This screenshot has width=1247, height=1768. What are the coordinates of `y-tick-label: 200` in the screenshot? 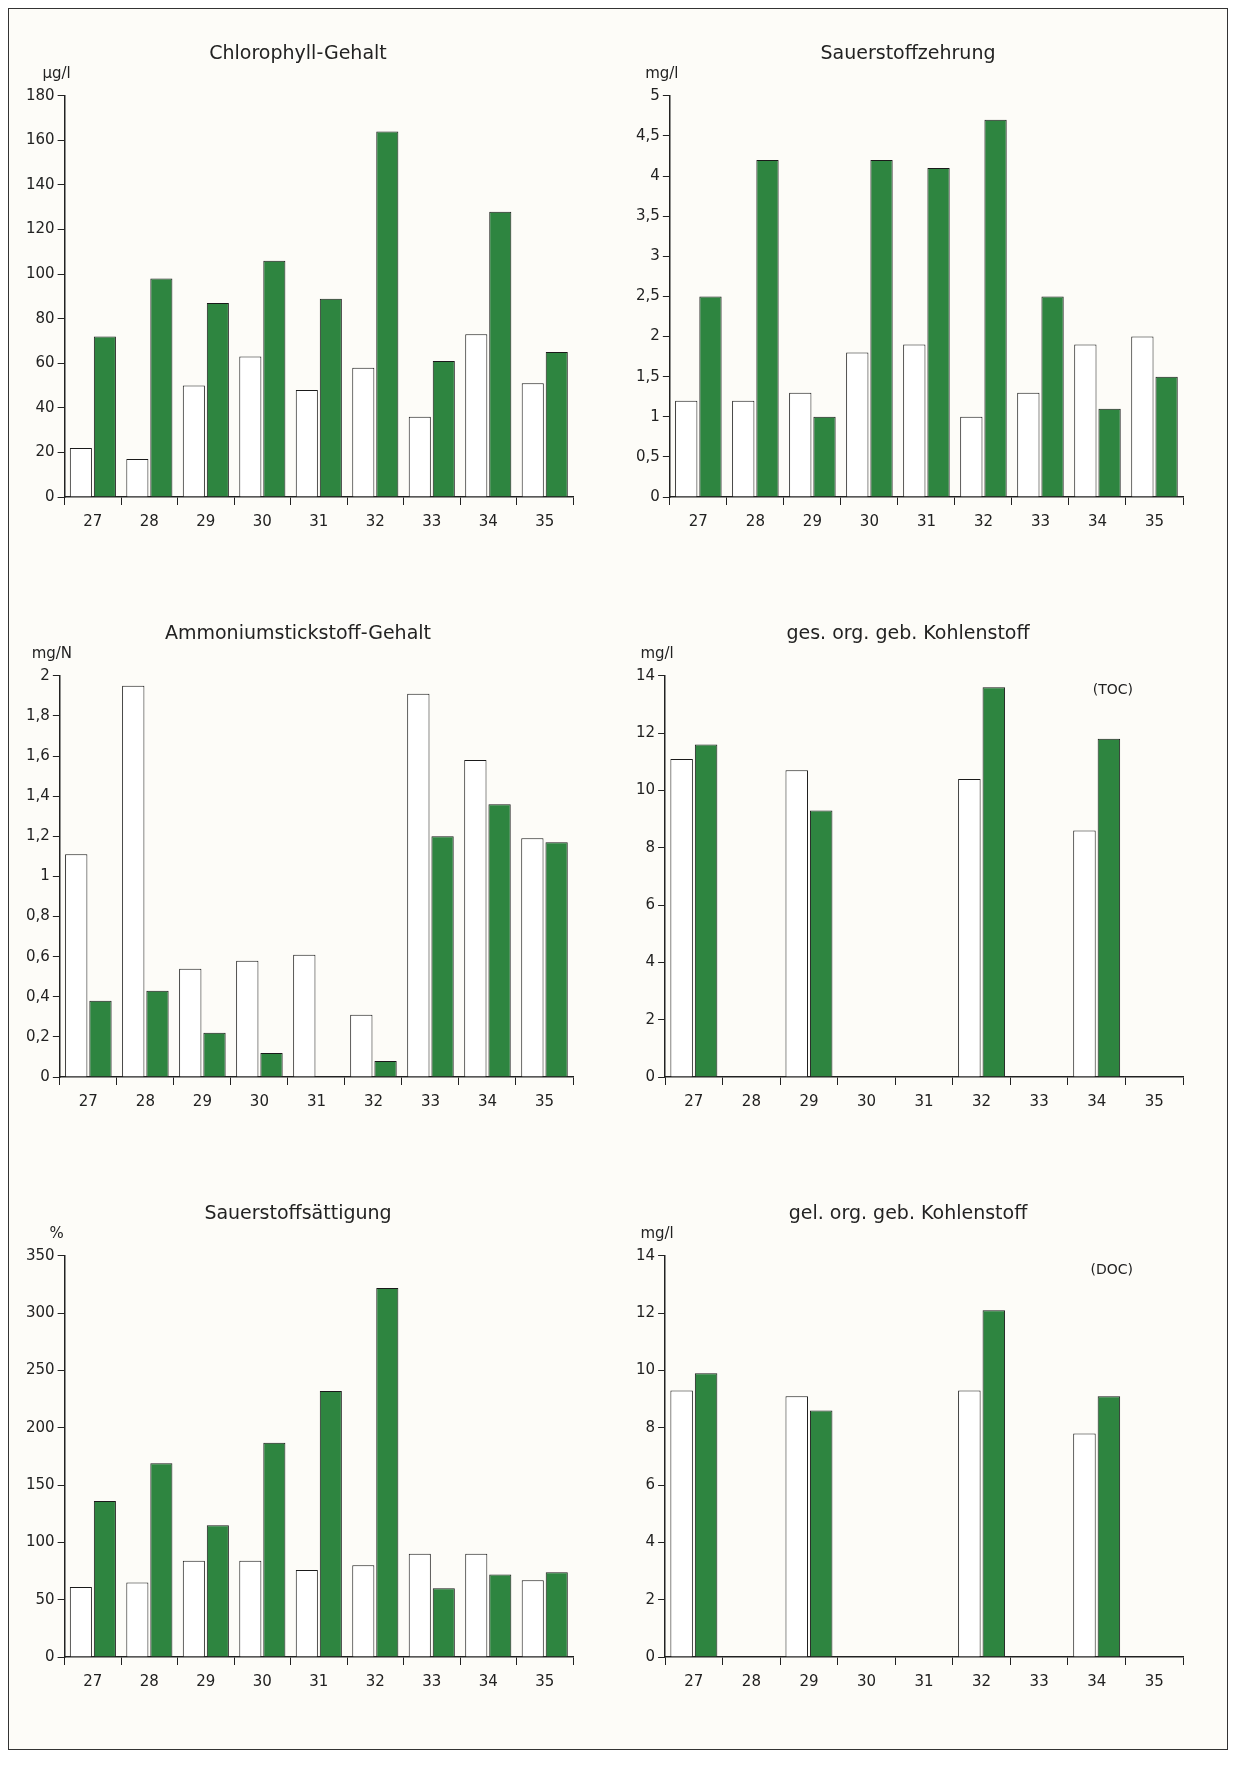 It's located at (40, 1426).